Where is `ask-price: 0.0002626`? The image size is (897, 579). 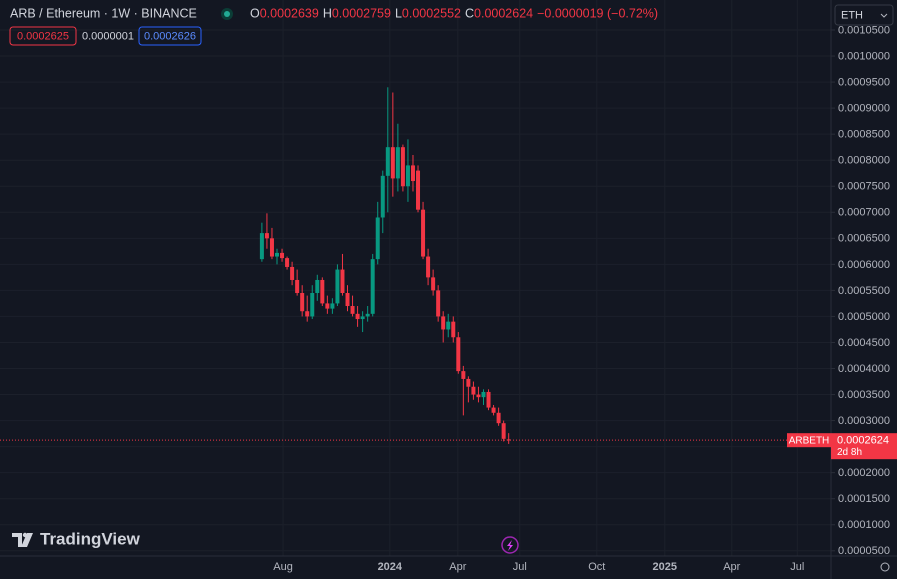
ask-price: 0.0002626 is located at coordinates (170, 36).